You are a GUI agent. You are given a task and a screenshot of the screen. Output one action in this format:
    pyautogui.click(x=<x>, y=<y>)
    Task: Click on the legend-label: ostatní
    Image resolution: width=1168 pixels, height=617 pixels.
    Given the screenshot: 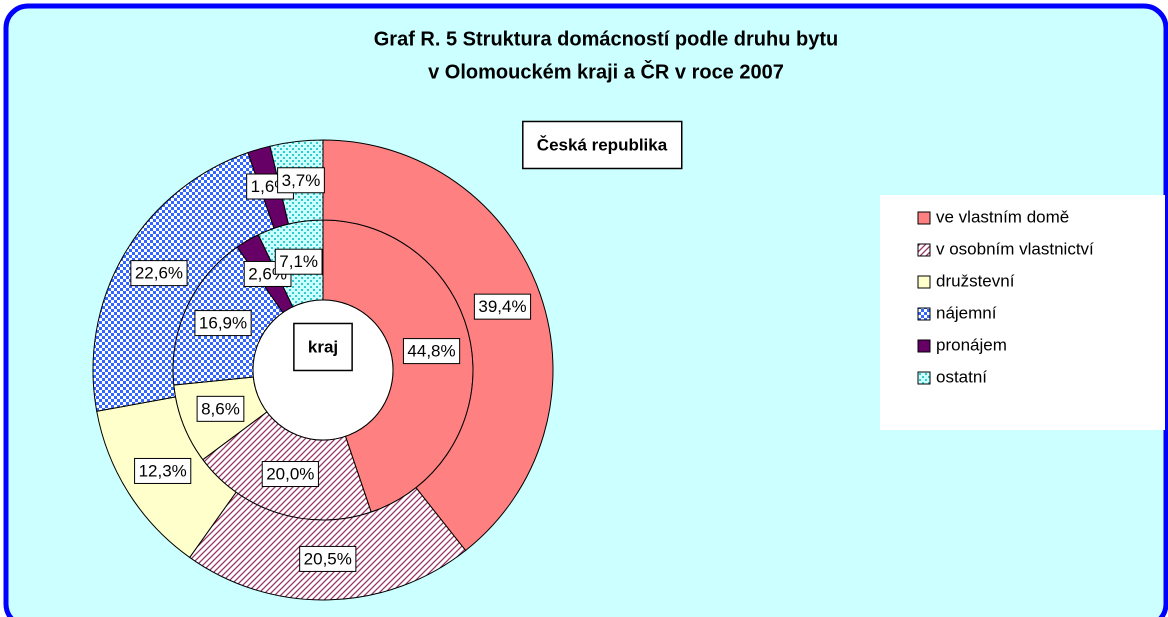 What is the action you would take?
    pyautogui.click(x=961, y=376)
    